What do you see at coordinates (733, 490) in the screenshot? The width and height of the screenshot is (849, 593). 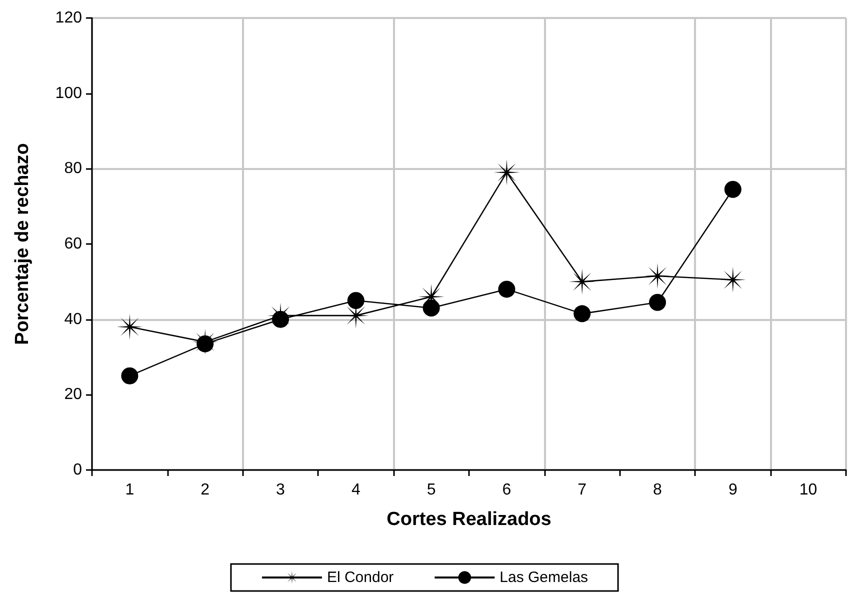 I see `x-tick-label: 9` at bounding box center [733, 490].